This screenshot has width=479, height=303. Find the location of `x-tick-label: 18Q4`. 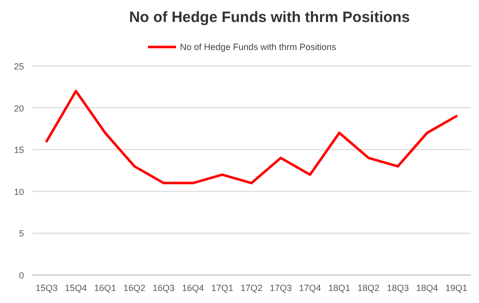

x-tick-label: 18Q4 is located at coordinates (427, 288).